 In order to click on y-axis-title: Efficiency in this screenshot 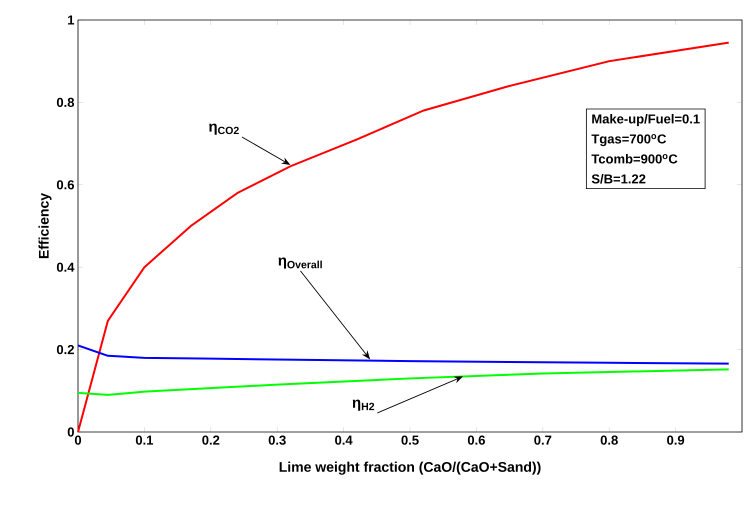, I will do `click(45, 225)`.